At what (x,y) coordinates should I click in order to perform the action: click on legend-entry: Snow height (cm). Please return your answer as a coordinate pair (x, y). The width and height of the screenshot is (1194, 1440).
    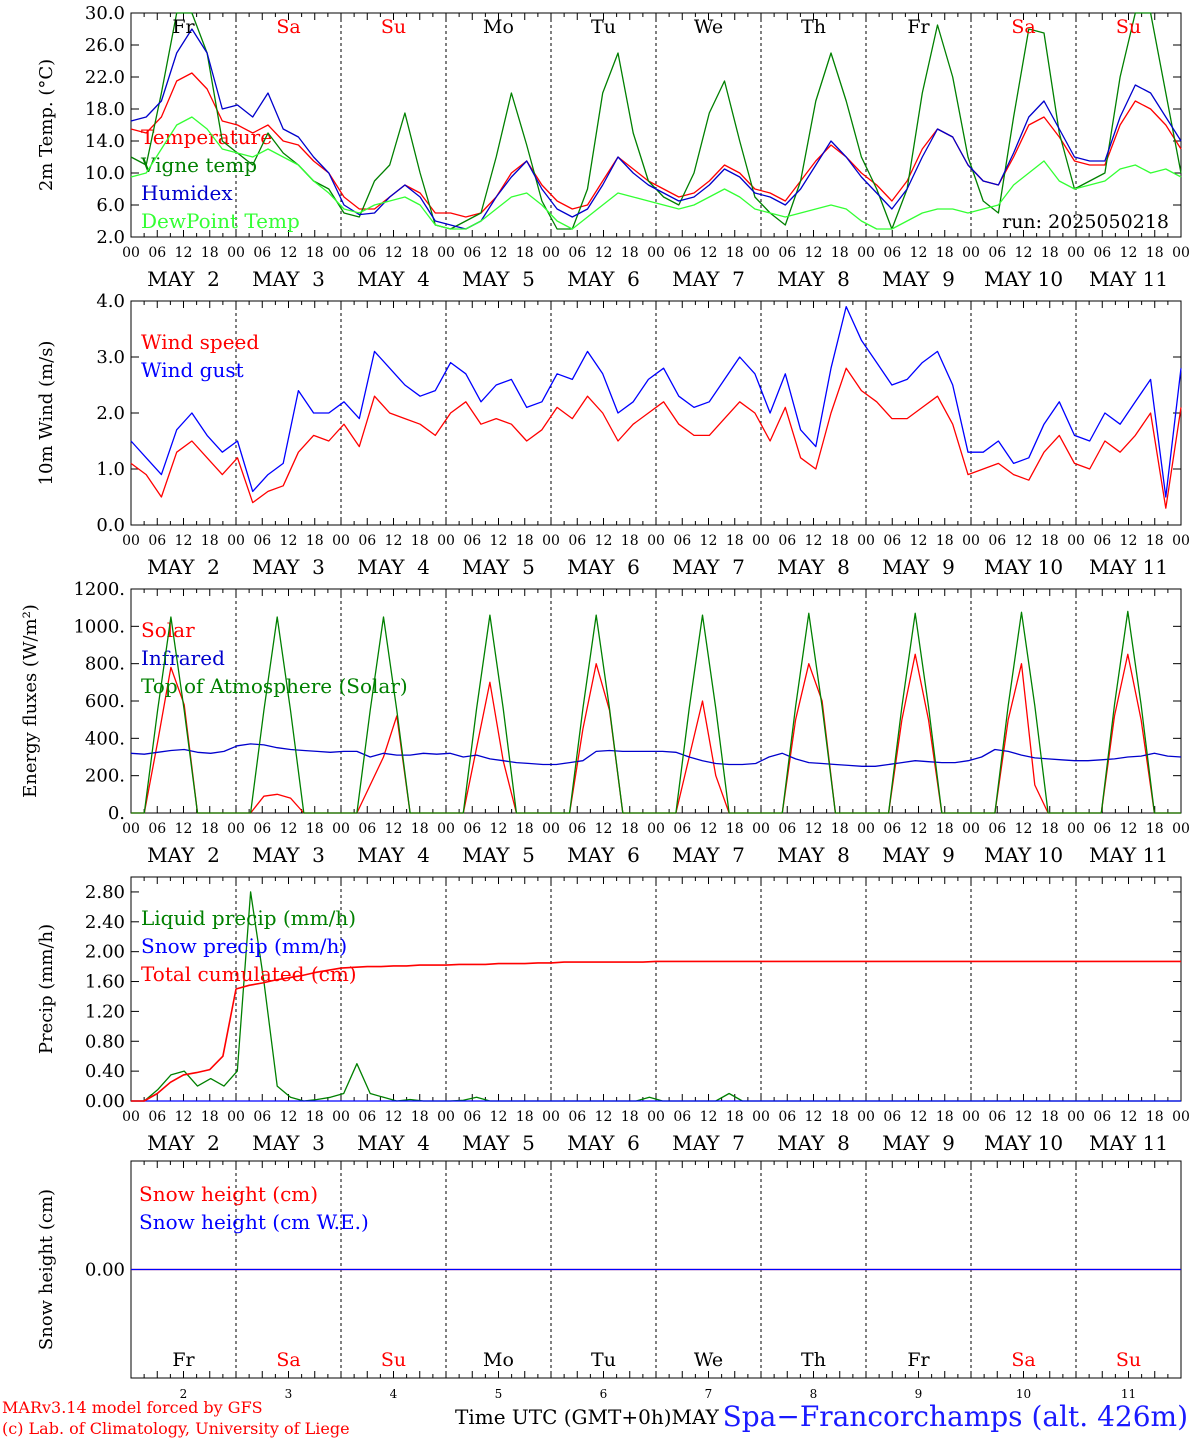
    Looking at the image, I should click on (228, 1194).